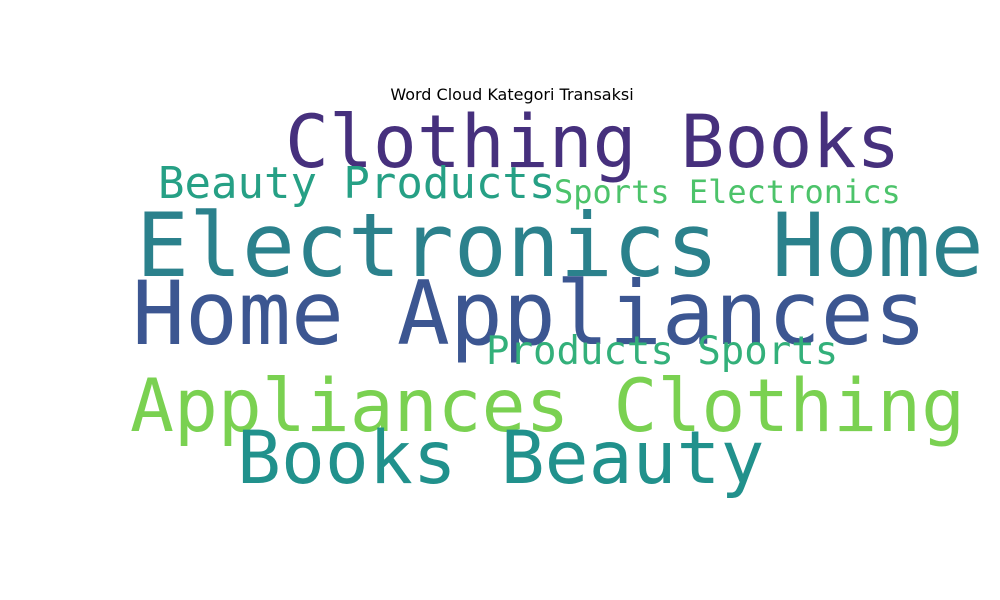 This screenshot has width=1000, height=600. Describe the element at coordinates (512, 94) in the screenshot. I see `chart-title: Word Cloud Kategori Transaksi` at that location.